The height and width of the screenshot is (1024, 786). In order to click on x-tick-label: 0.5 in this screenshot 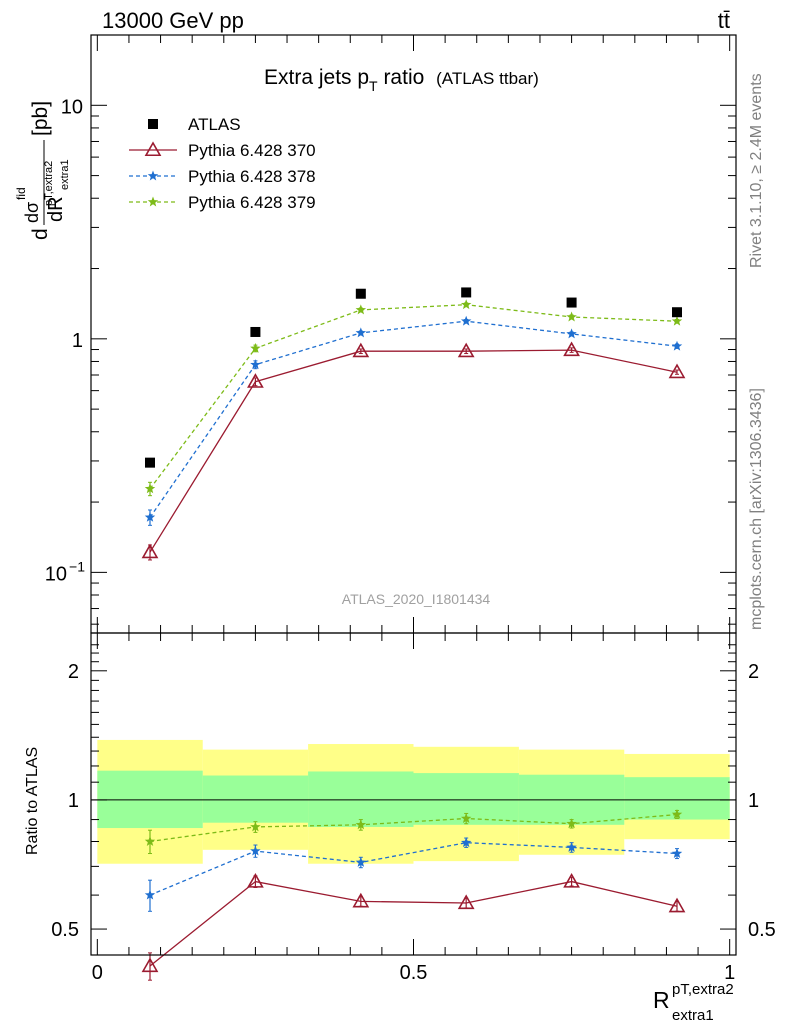, I will do `click(414, 973)`.